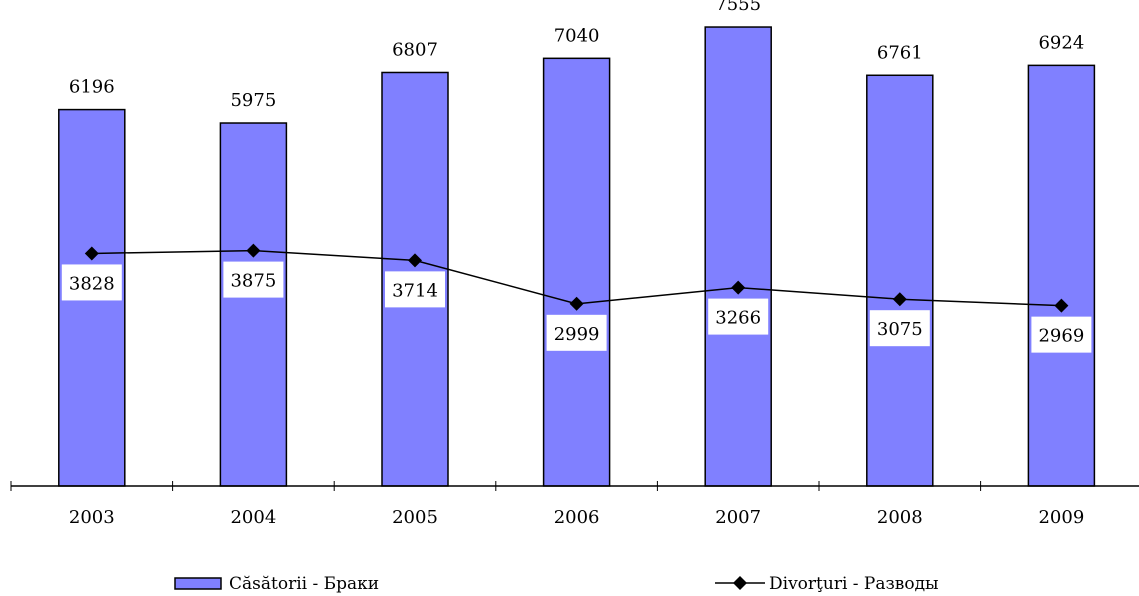 This screenshot has height=596, width=1139. What do you see at coordinates (415, 517) in the screenshot?
I see `x-tick-label: 2005` at bounding box center [415, 517].